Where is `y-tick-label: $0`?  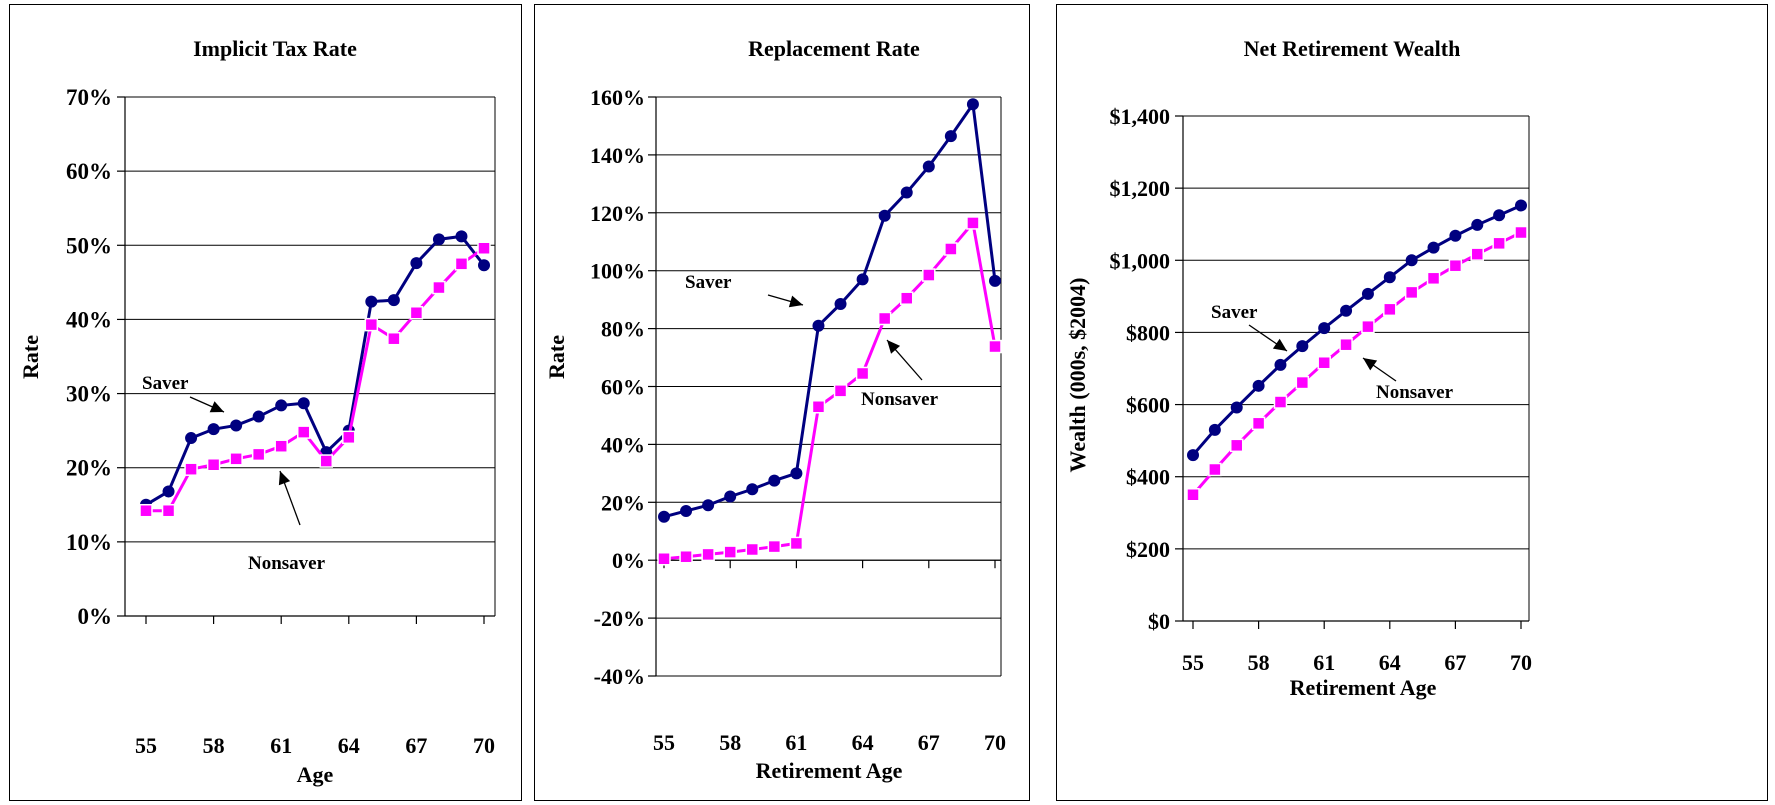
y-tick-label: $0 is located at coordinates (1159, 621).